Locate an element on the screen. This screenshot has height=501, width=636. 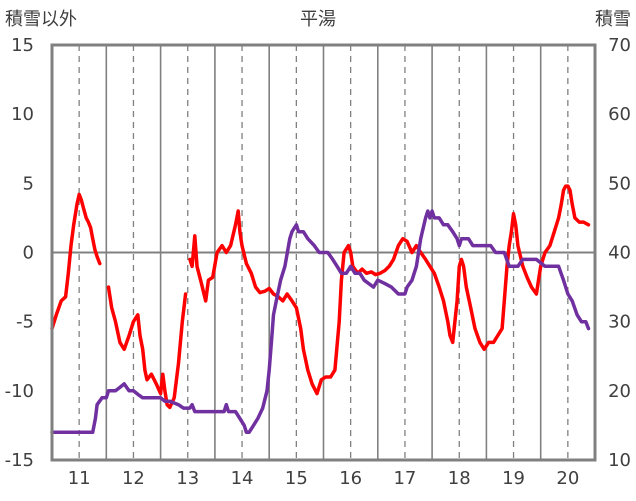
x-tick-label: 20 is located at coordinates (567, 478).